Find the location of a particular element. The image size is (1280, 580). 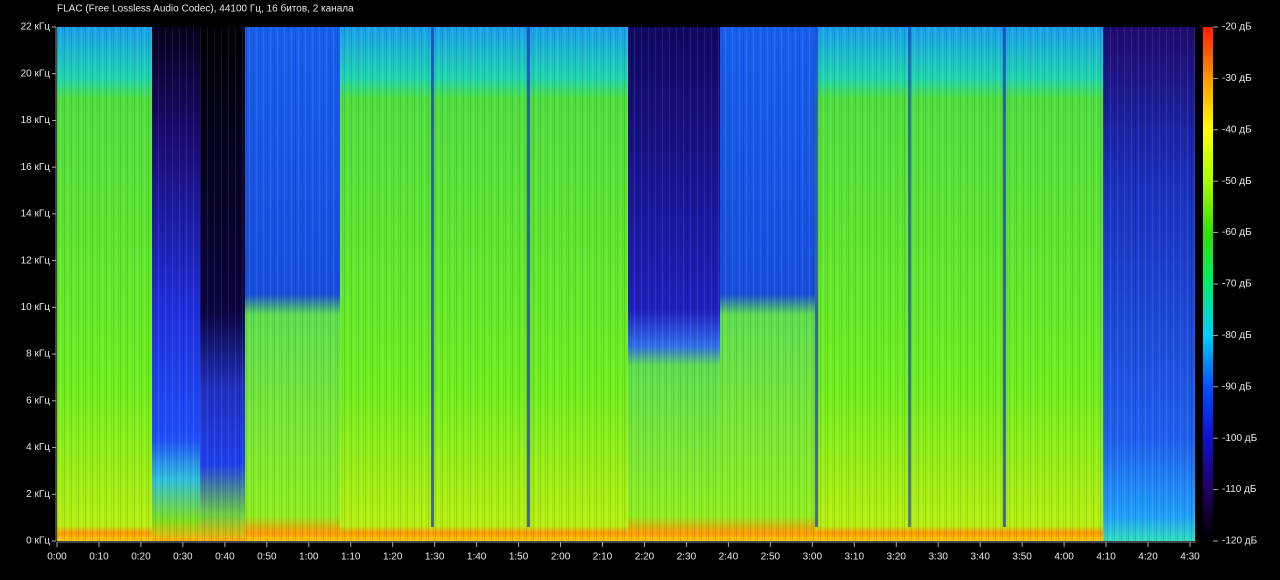

colorbar-tick-label: -90 дБ is located at coordinates (1237, 386).